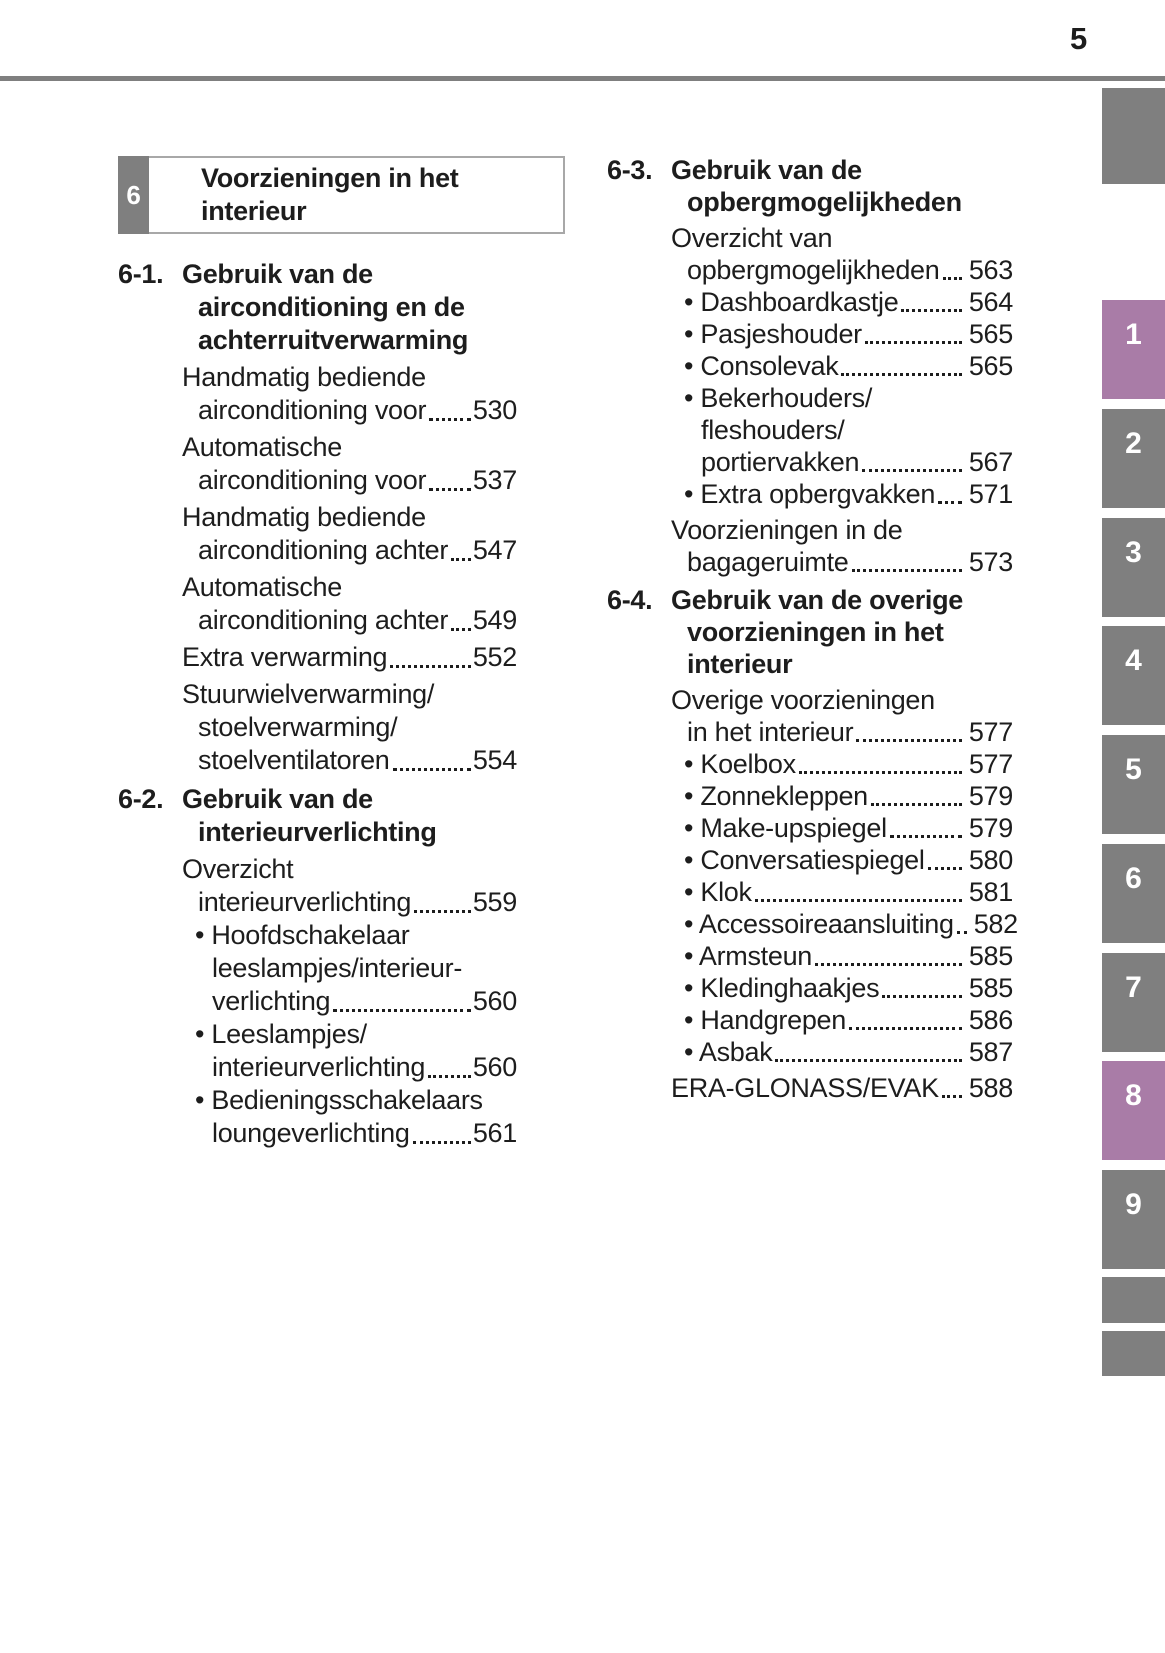 This screenshot has width=1165, height=1653. I want to click on toc-line: interieurverlichting, so click(317, 832).